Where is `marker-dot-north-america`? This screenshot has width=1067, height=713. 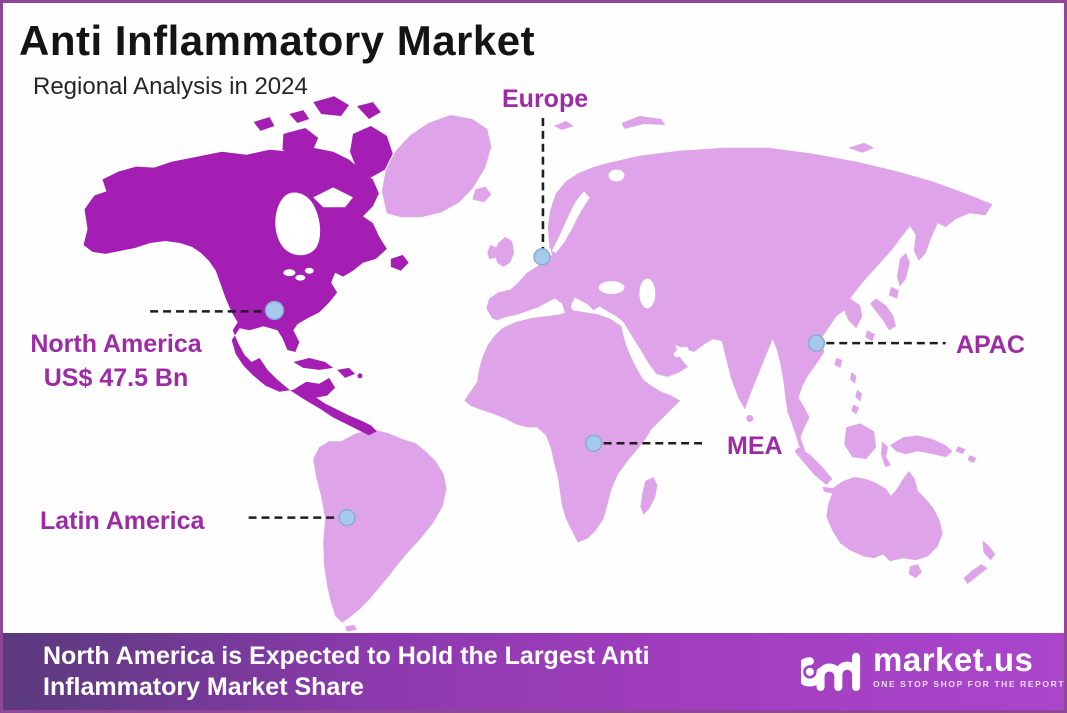 marker-dot-north-america is located at coordinates (274, 310).